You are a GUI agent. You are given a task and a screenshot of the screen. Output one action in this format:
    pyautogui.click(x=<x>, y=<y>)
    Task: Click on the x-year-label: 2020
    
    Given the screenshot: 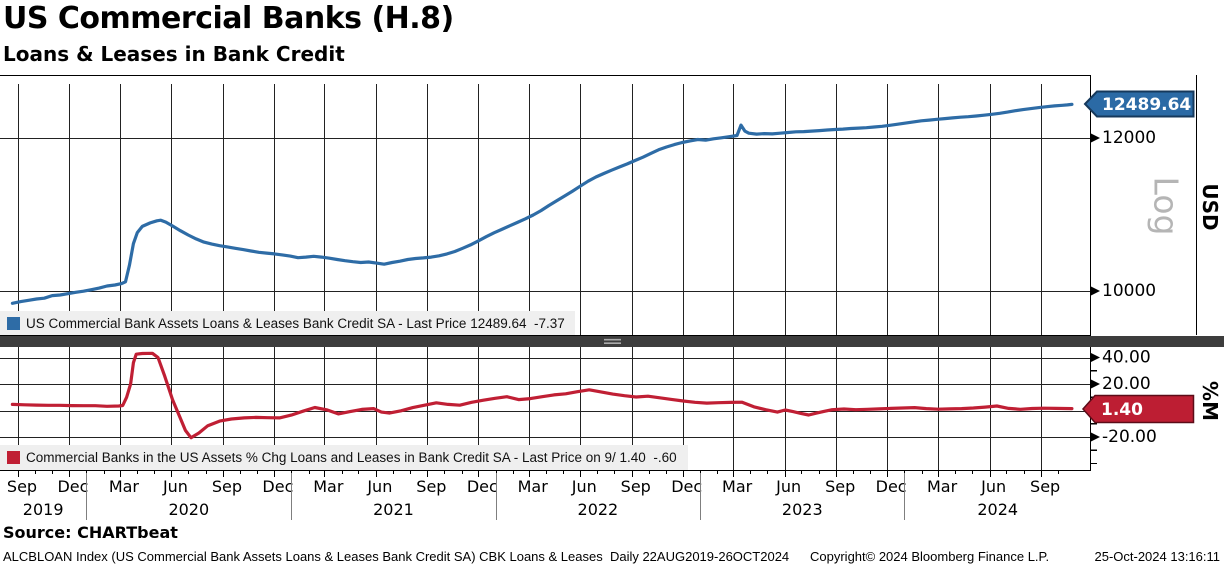 What is the action you would take?
    pyautogui.click(x=188, y=509)
    